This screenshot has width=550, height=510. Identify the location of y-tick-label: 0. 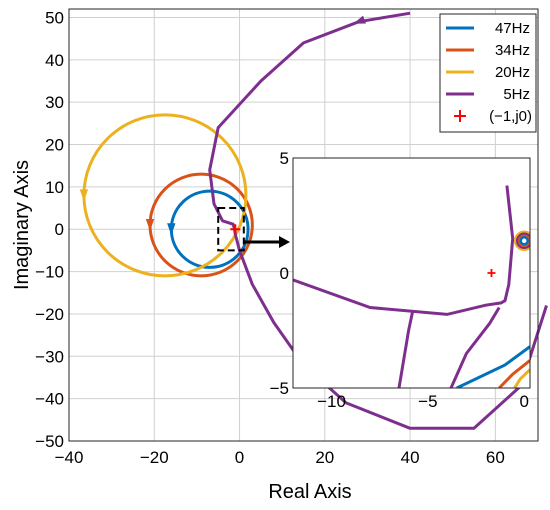
(59, 229).